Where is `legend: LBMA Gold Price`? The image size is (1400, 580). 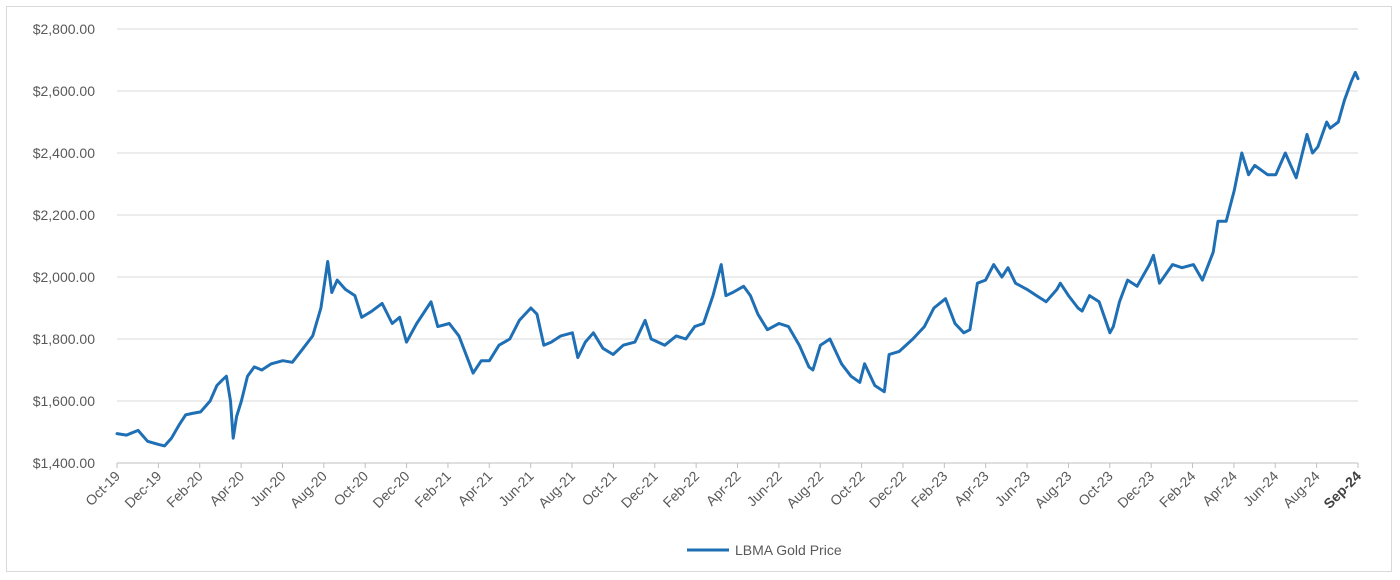 legend: LBMA Gold Price is located at coordinates (764, 550).